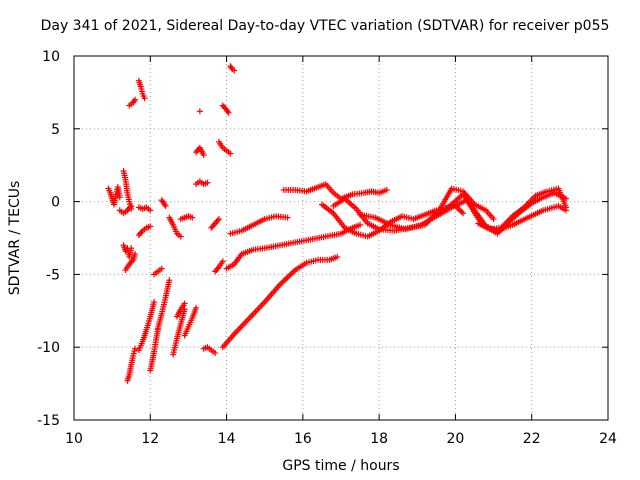 This screenshot has width=640, height=480. I want to click on data-point-long-track-b, so click(463, 213).